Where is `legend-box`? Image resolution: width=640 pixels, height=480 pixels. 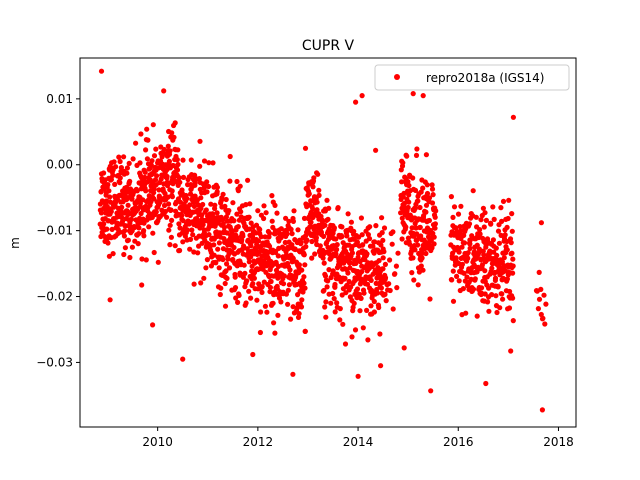 legend-box is located at coordinates (472, 77).